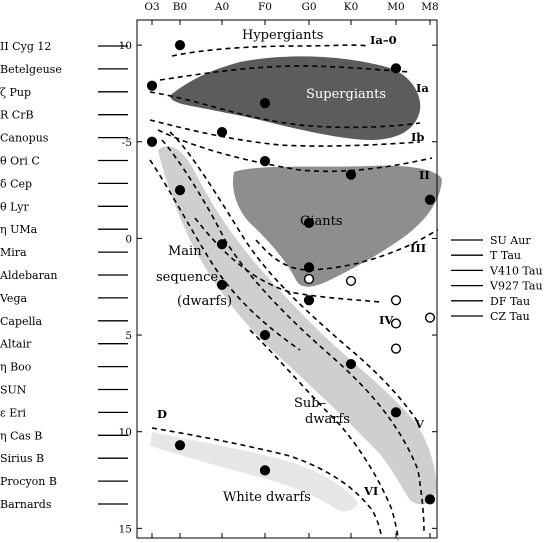 The height and width of the screenshot is (543, 548). Describe the element at coordinates (295, 151) in the screenshot. I see `line-ii` at that location.